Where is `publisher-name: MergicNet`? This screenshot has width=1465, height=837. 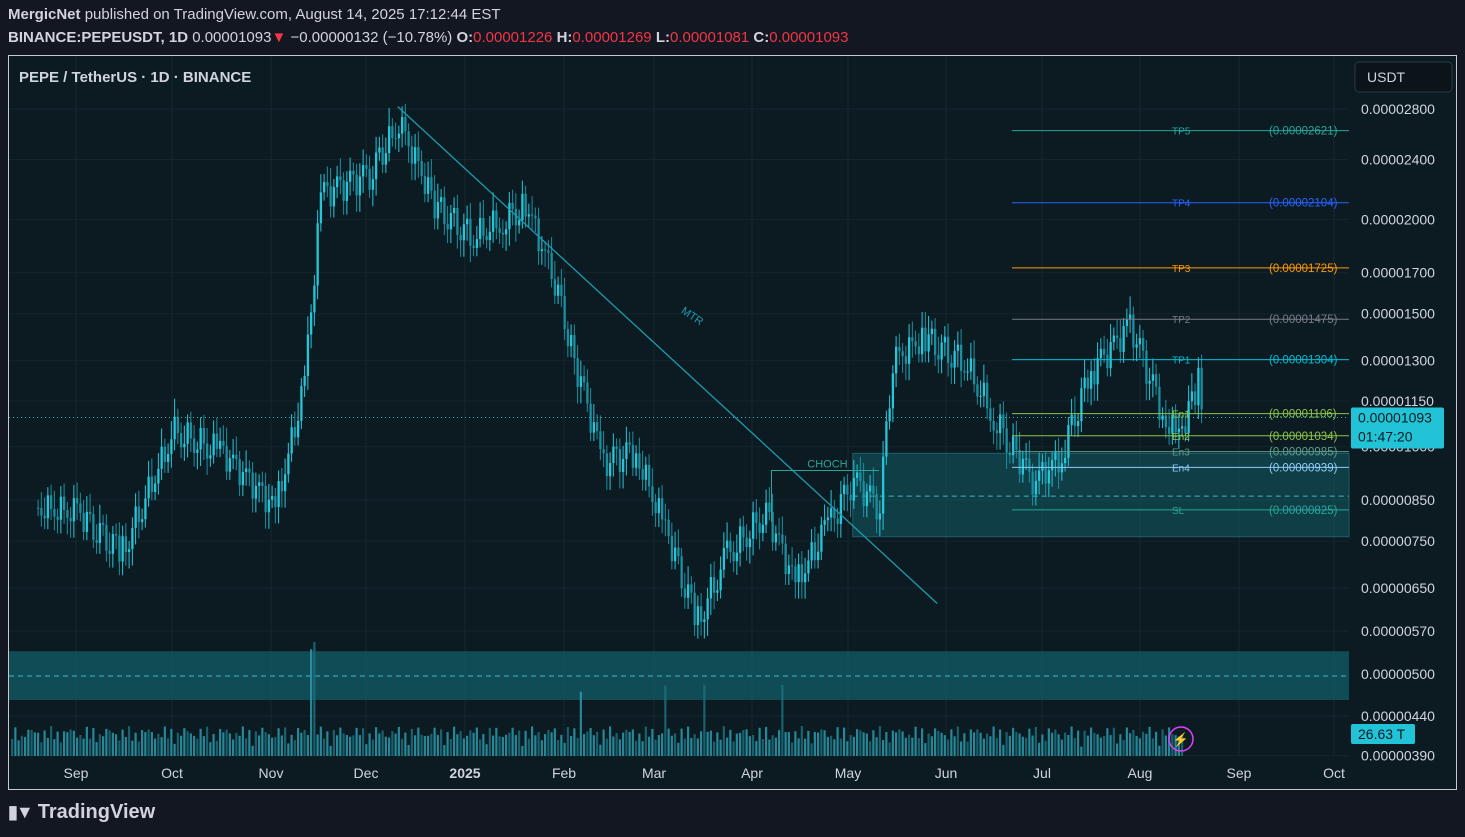
publisher-name: MergicNet is located at coordinates (44, 14).